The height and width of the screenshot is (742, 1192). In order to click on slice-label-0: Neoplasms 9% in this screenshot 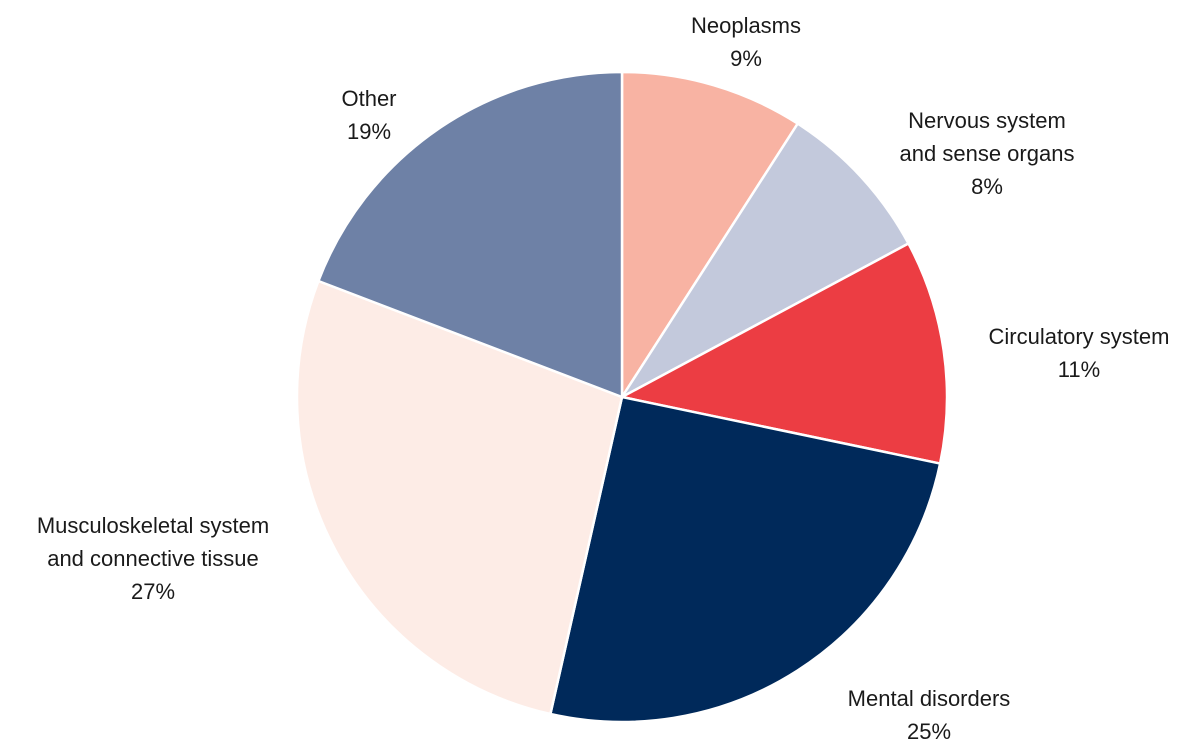, I will do `click(746, 42)`.